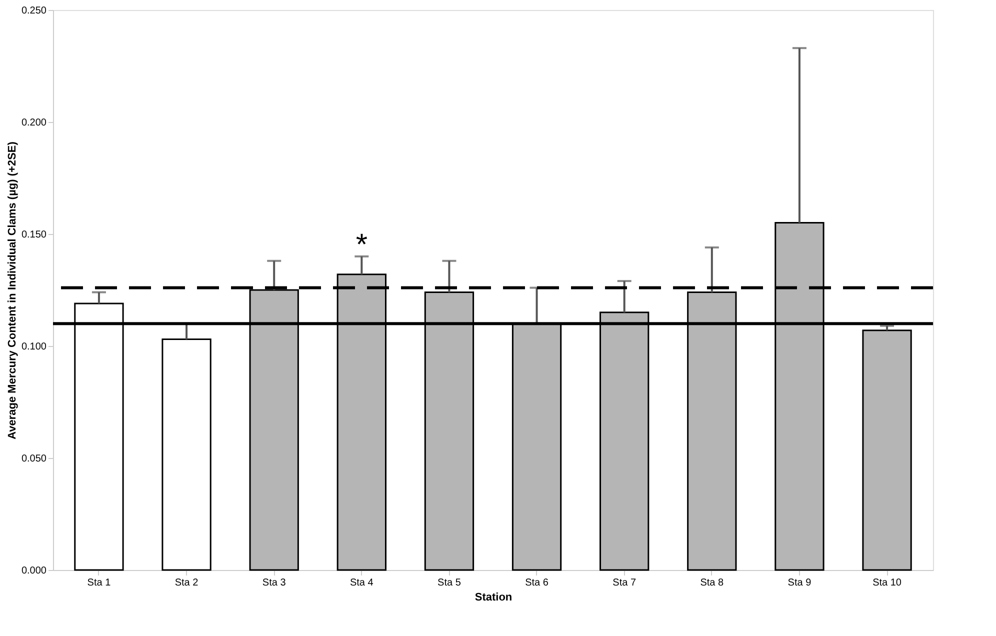  Describe the element at coordinates (362, 245) in the screenshot. I see `annotation: *` at that location.